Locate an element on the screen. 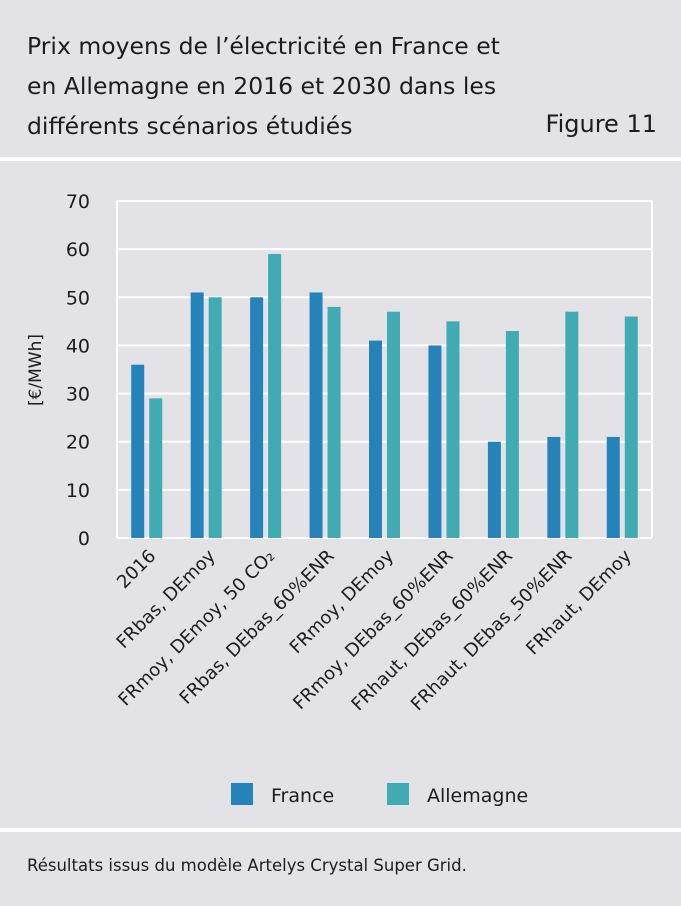  y-tick-label: 20 is located at coordinates (78, 443).